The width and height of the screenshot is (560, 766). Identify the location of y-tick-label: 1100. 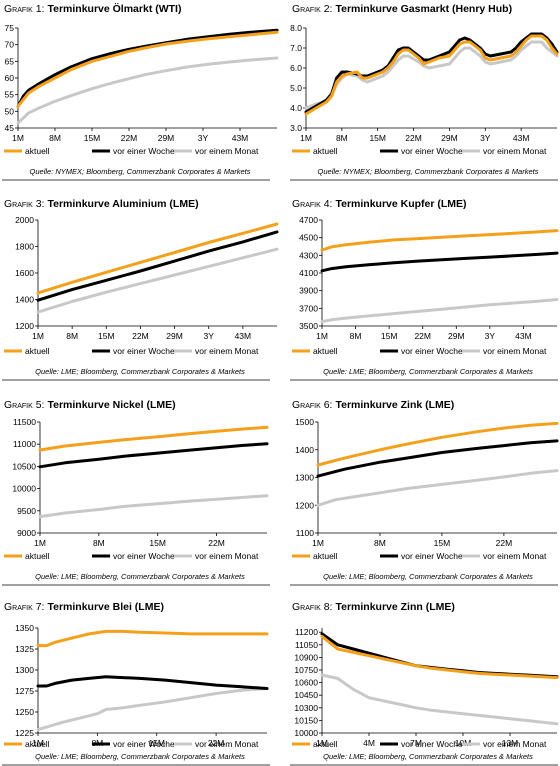
(305, 533).